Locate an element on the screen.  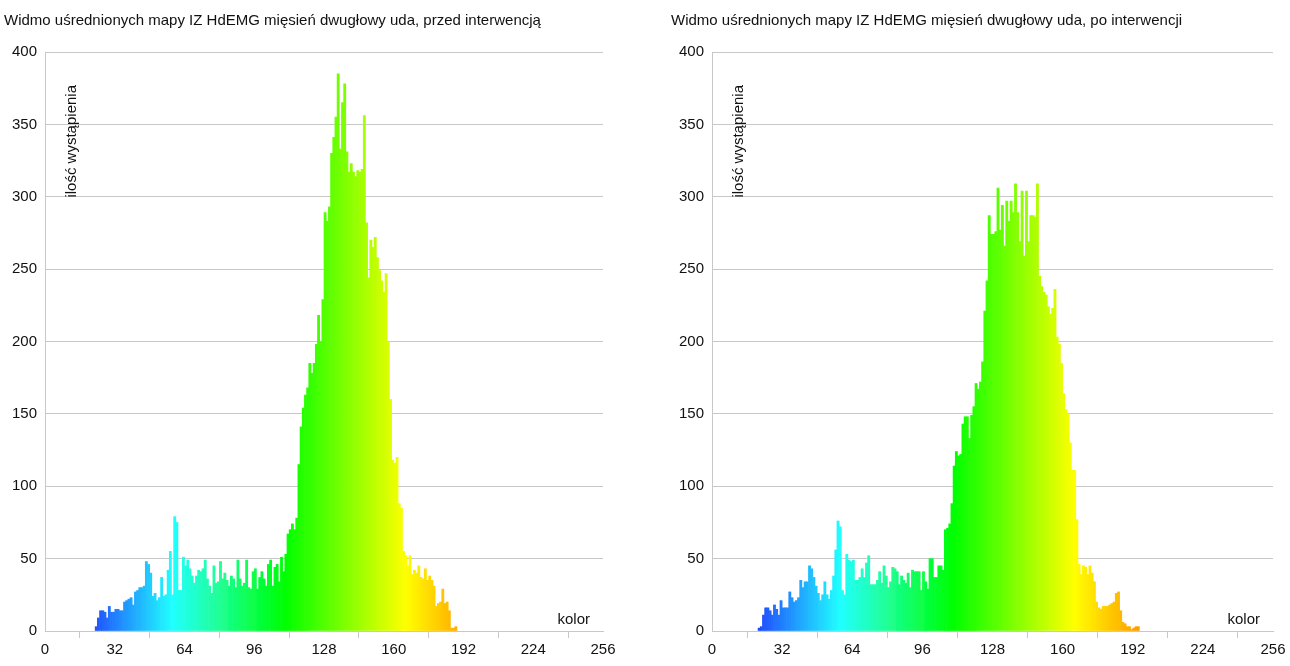
chart-title: Widmo uśrednionych mapy IZ HdEMG mięsień dwugłowy uda, przed interwencją is located at coordinates (273, 20).